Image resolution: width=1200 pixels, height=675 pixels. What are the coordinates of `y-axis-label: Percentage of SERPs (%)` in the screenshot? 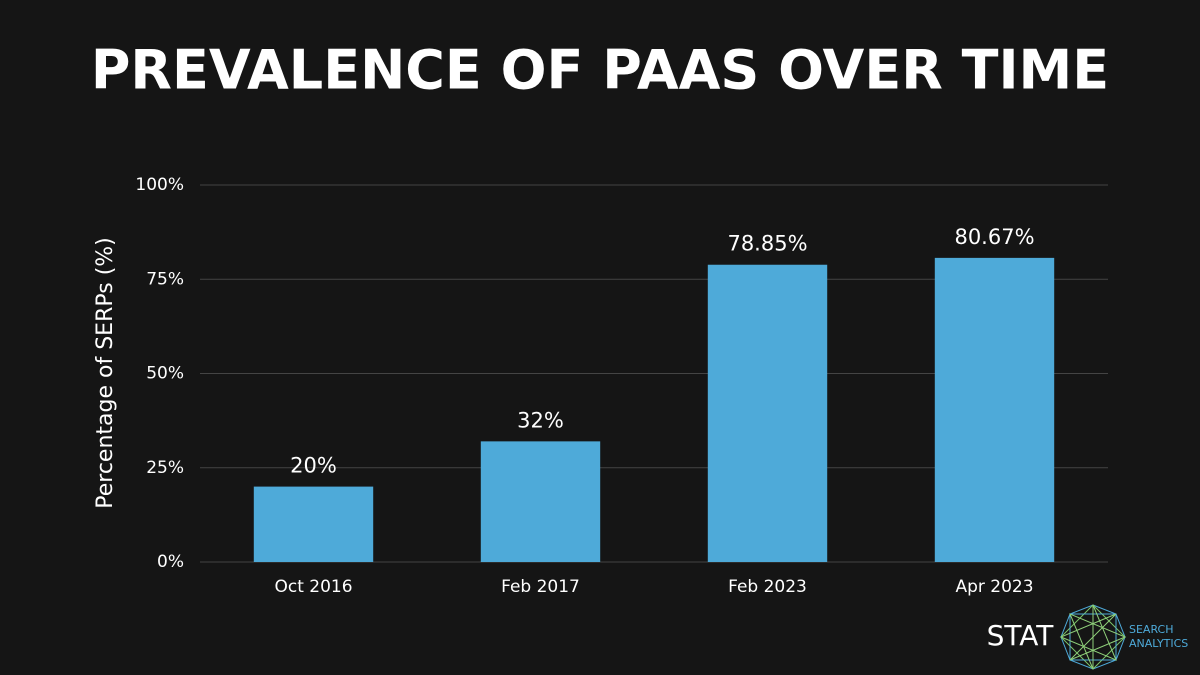 It's located at (105, 373).